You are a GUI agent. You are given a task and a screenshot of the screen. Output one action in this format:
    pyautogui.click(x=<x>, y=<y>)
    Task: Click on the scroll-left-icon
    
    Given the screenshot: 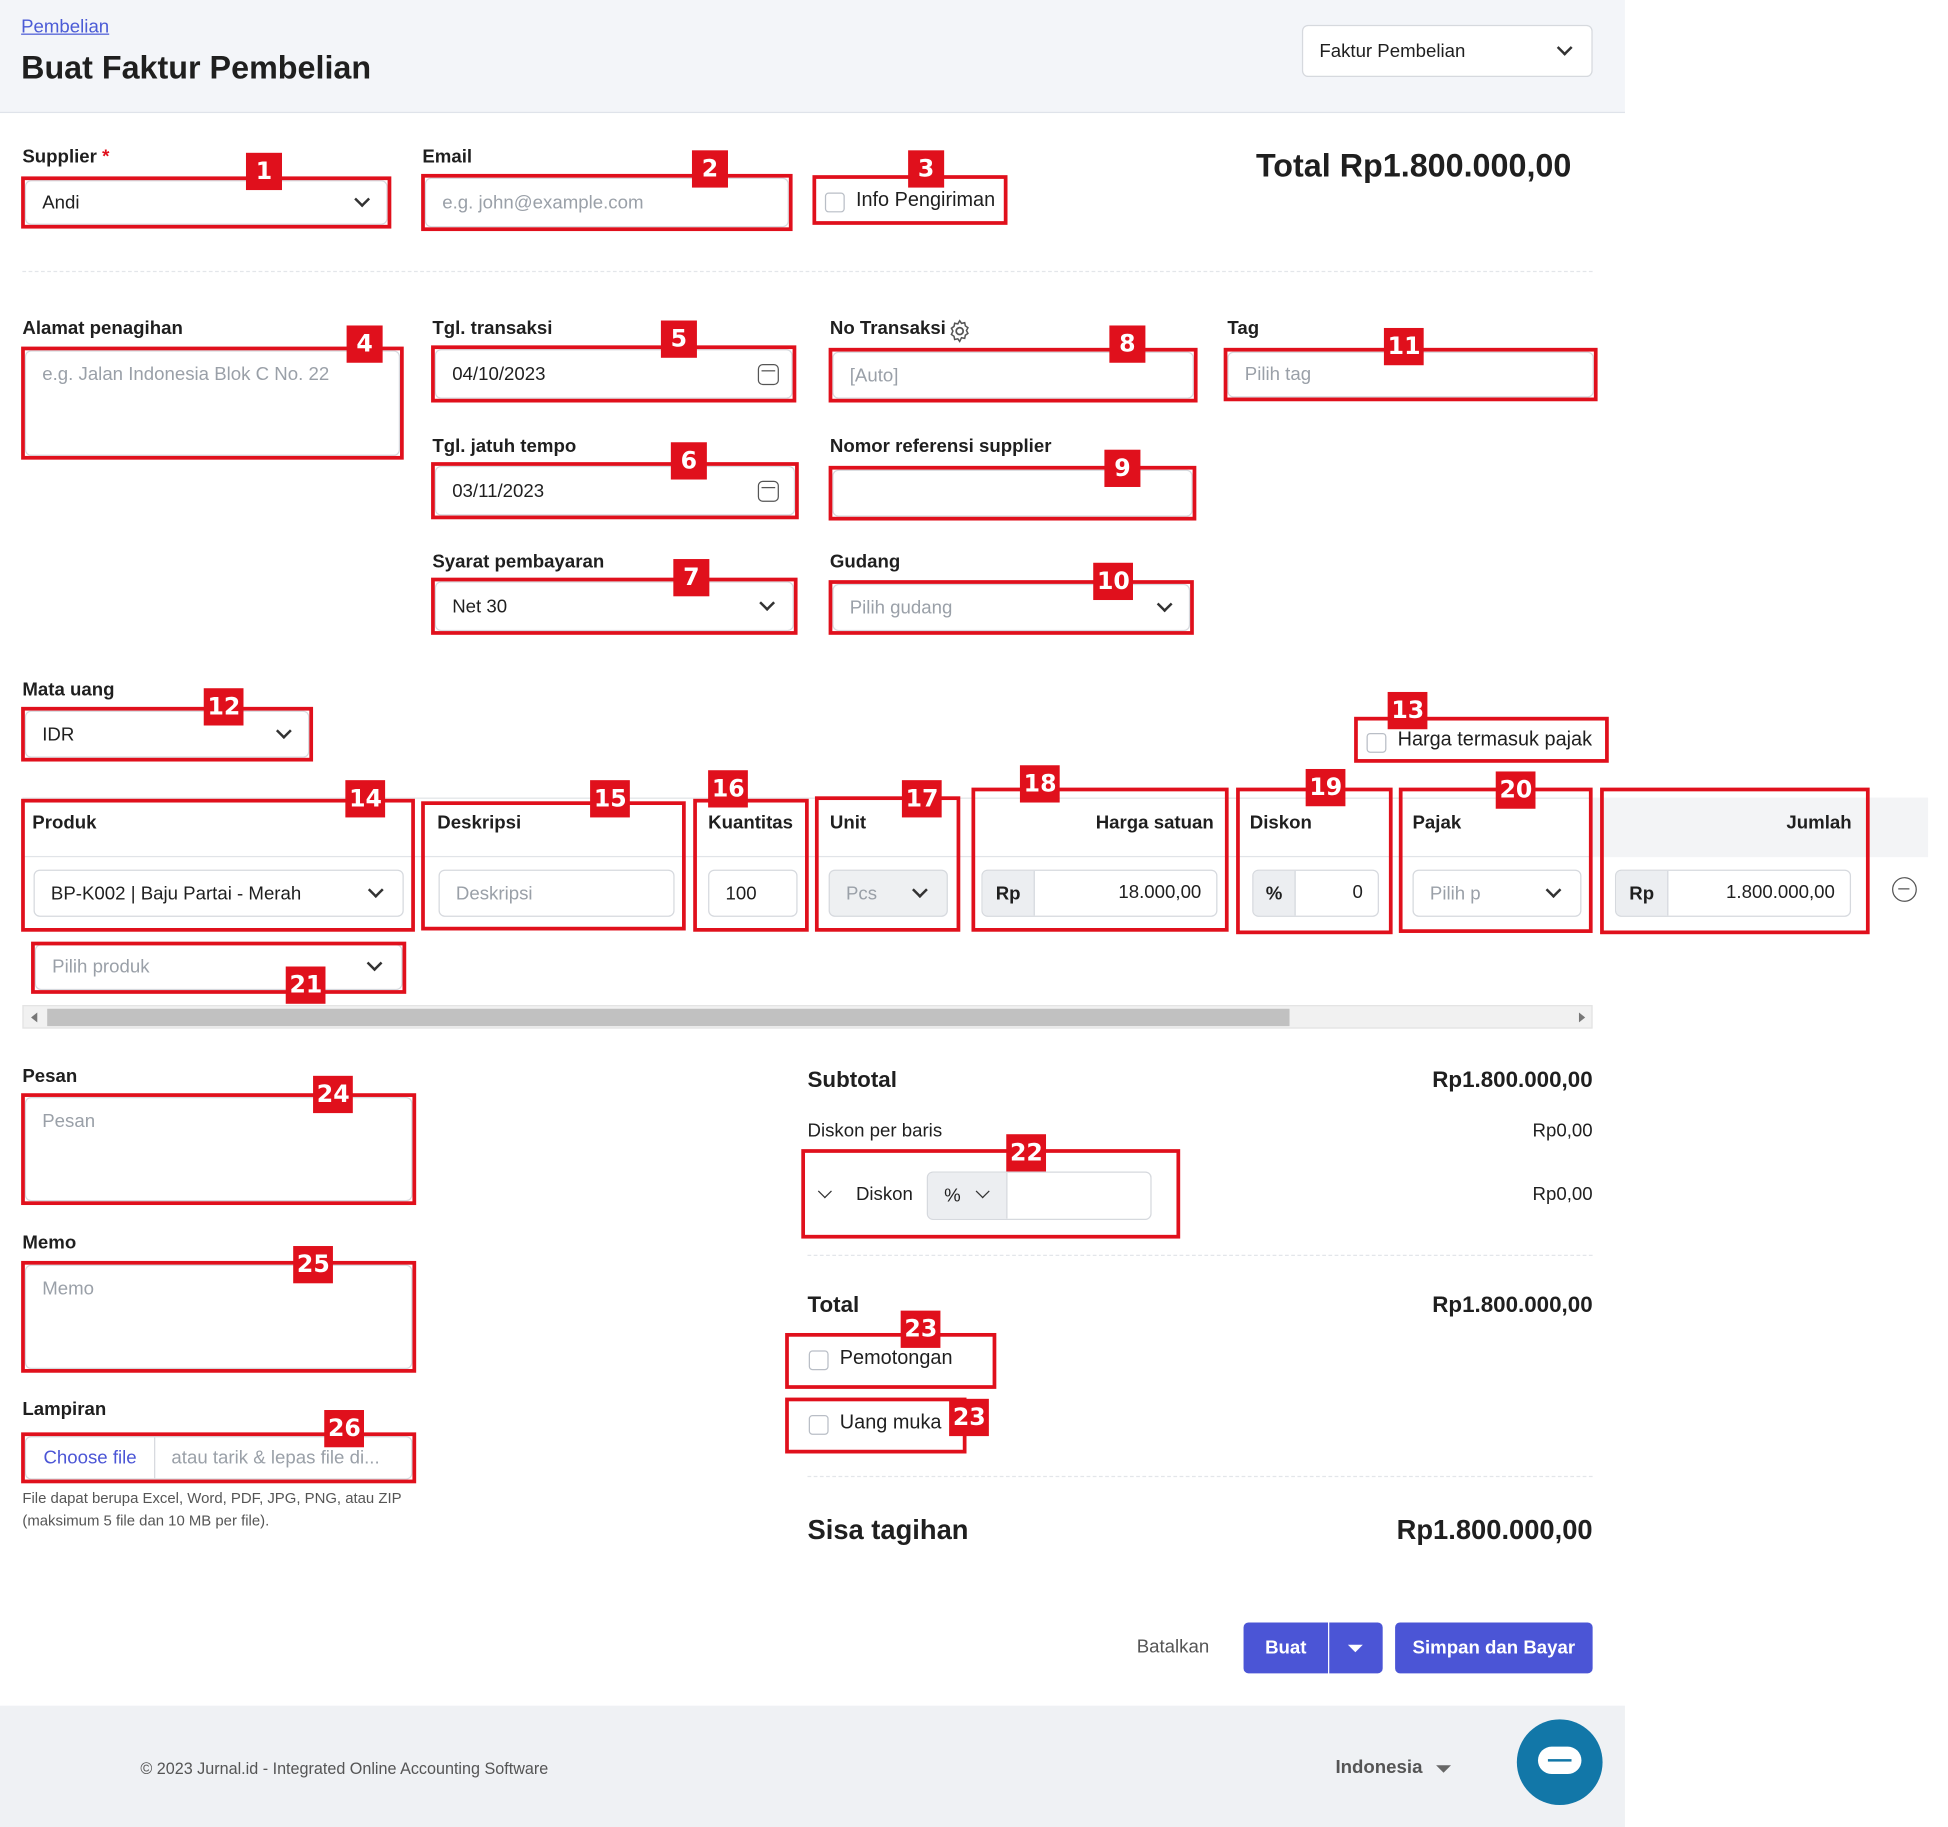 What is the action you would take?
    pyautogui.click(x=34, y=1017)
    